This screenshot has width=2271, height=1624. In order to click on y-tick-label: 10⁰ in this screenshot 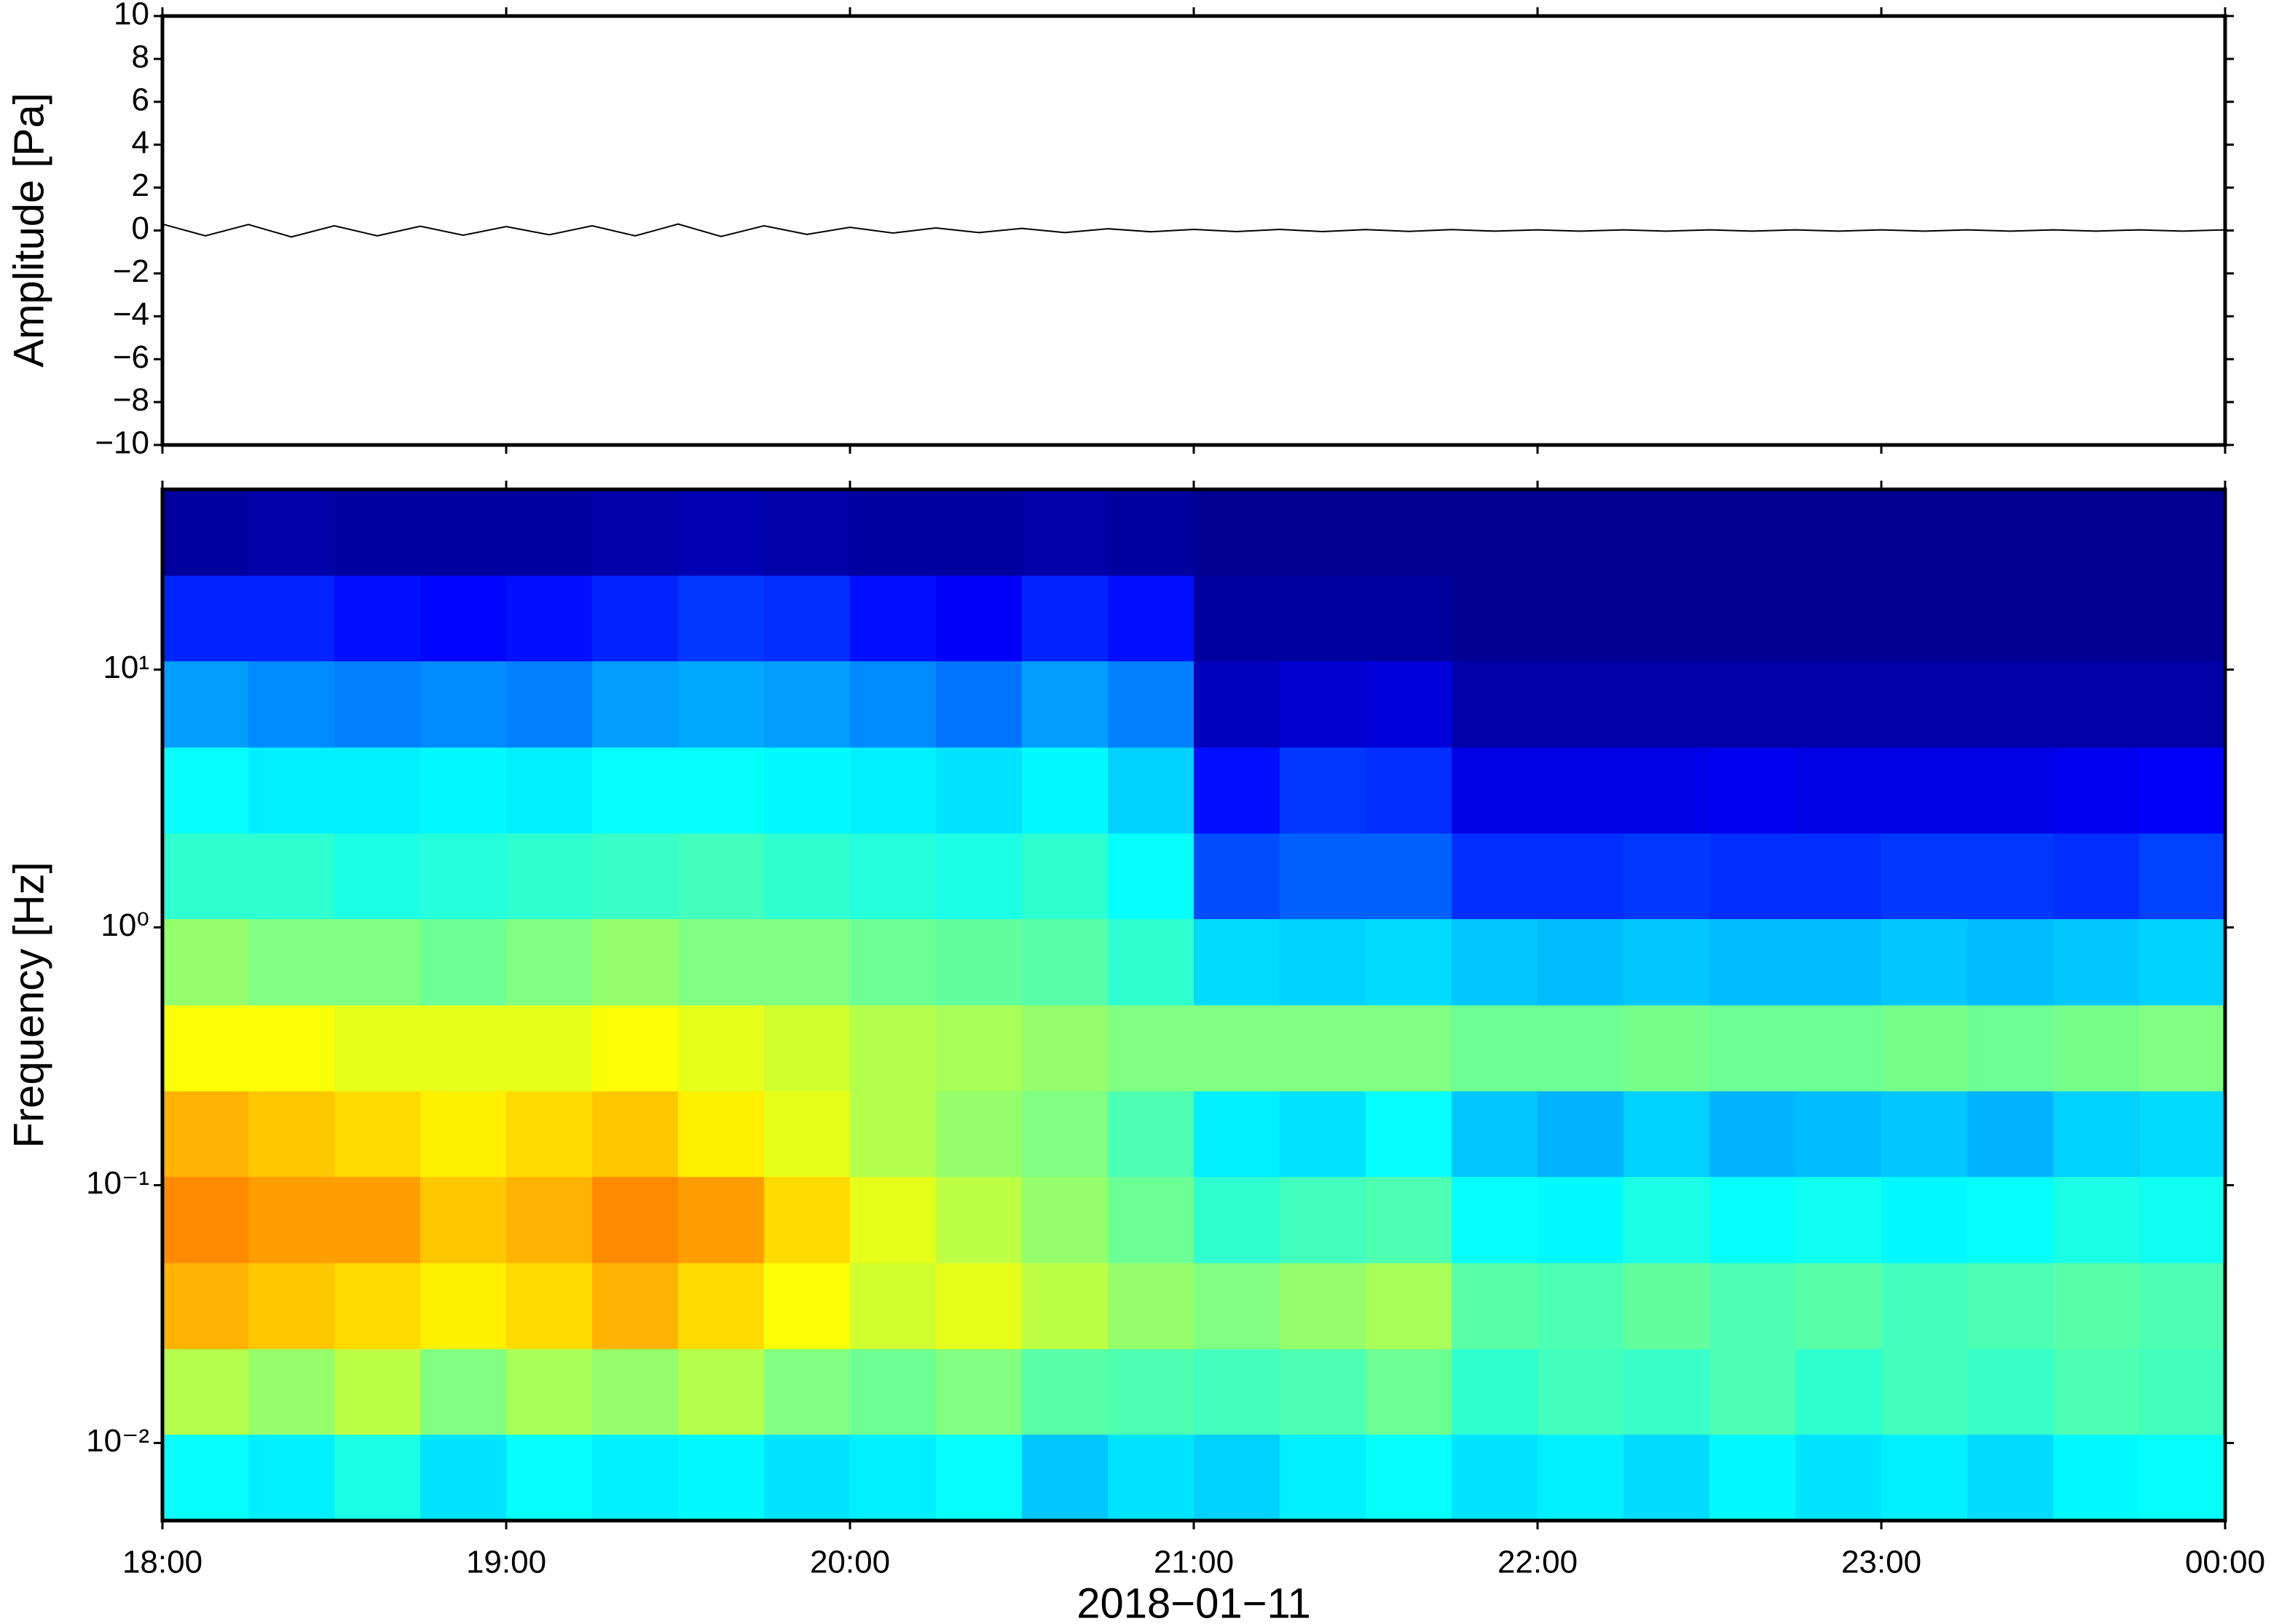, I will do `click(125, 925)`.